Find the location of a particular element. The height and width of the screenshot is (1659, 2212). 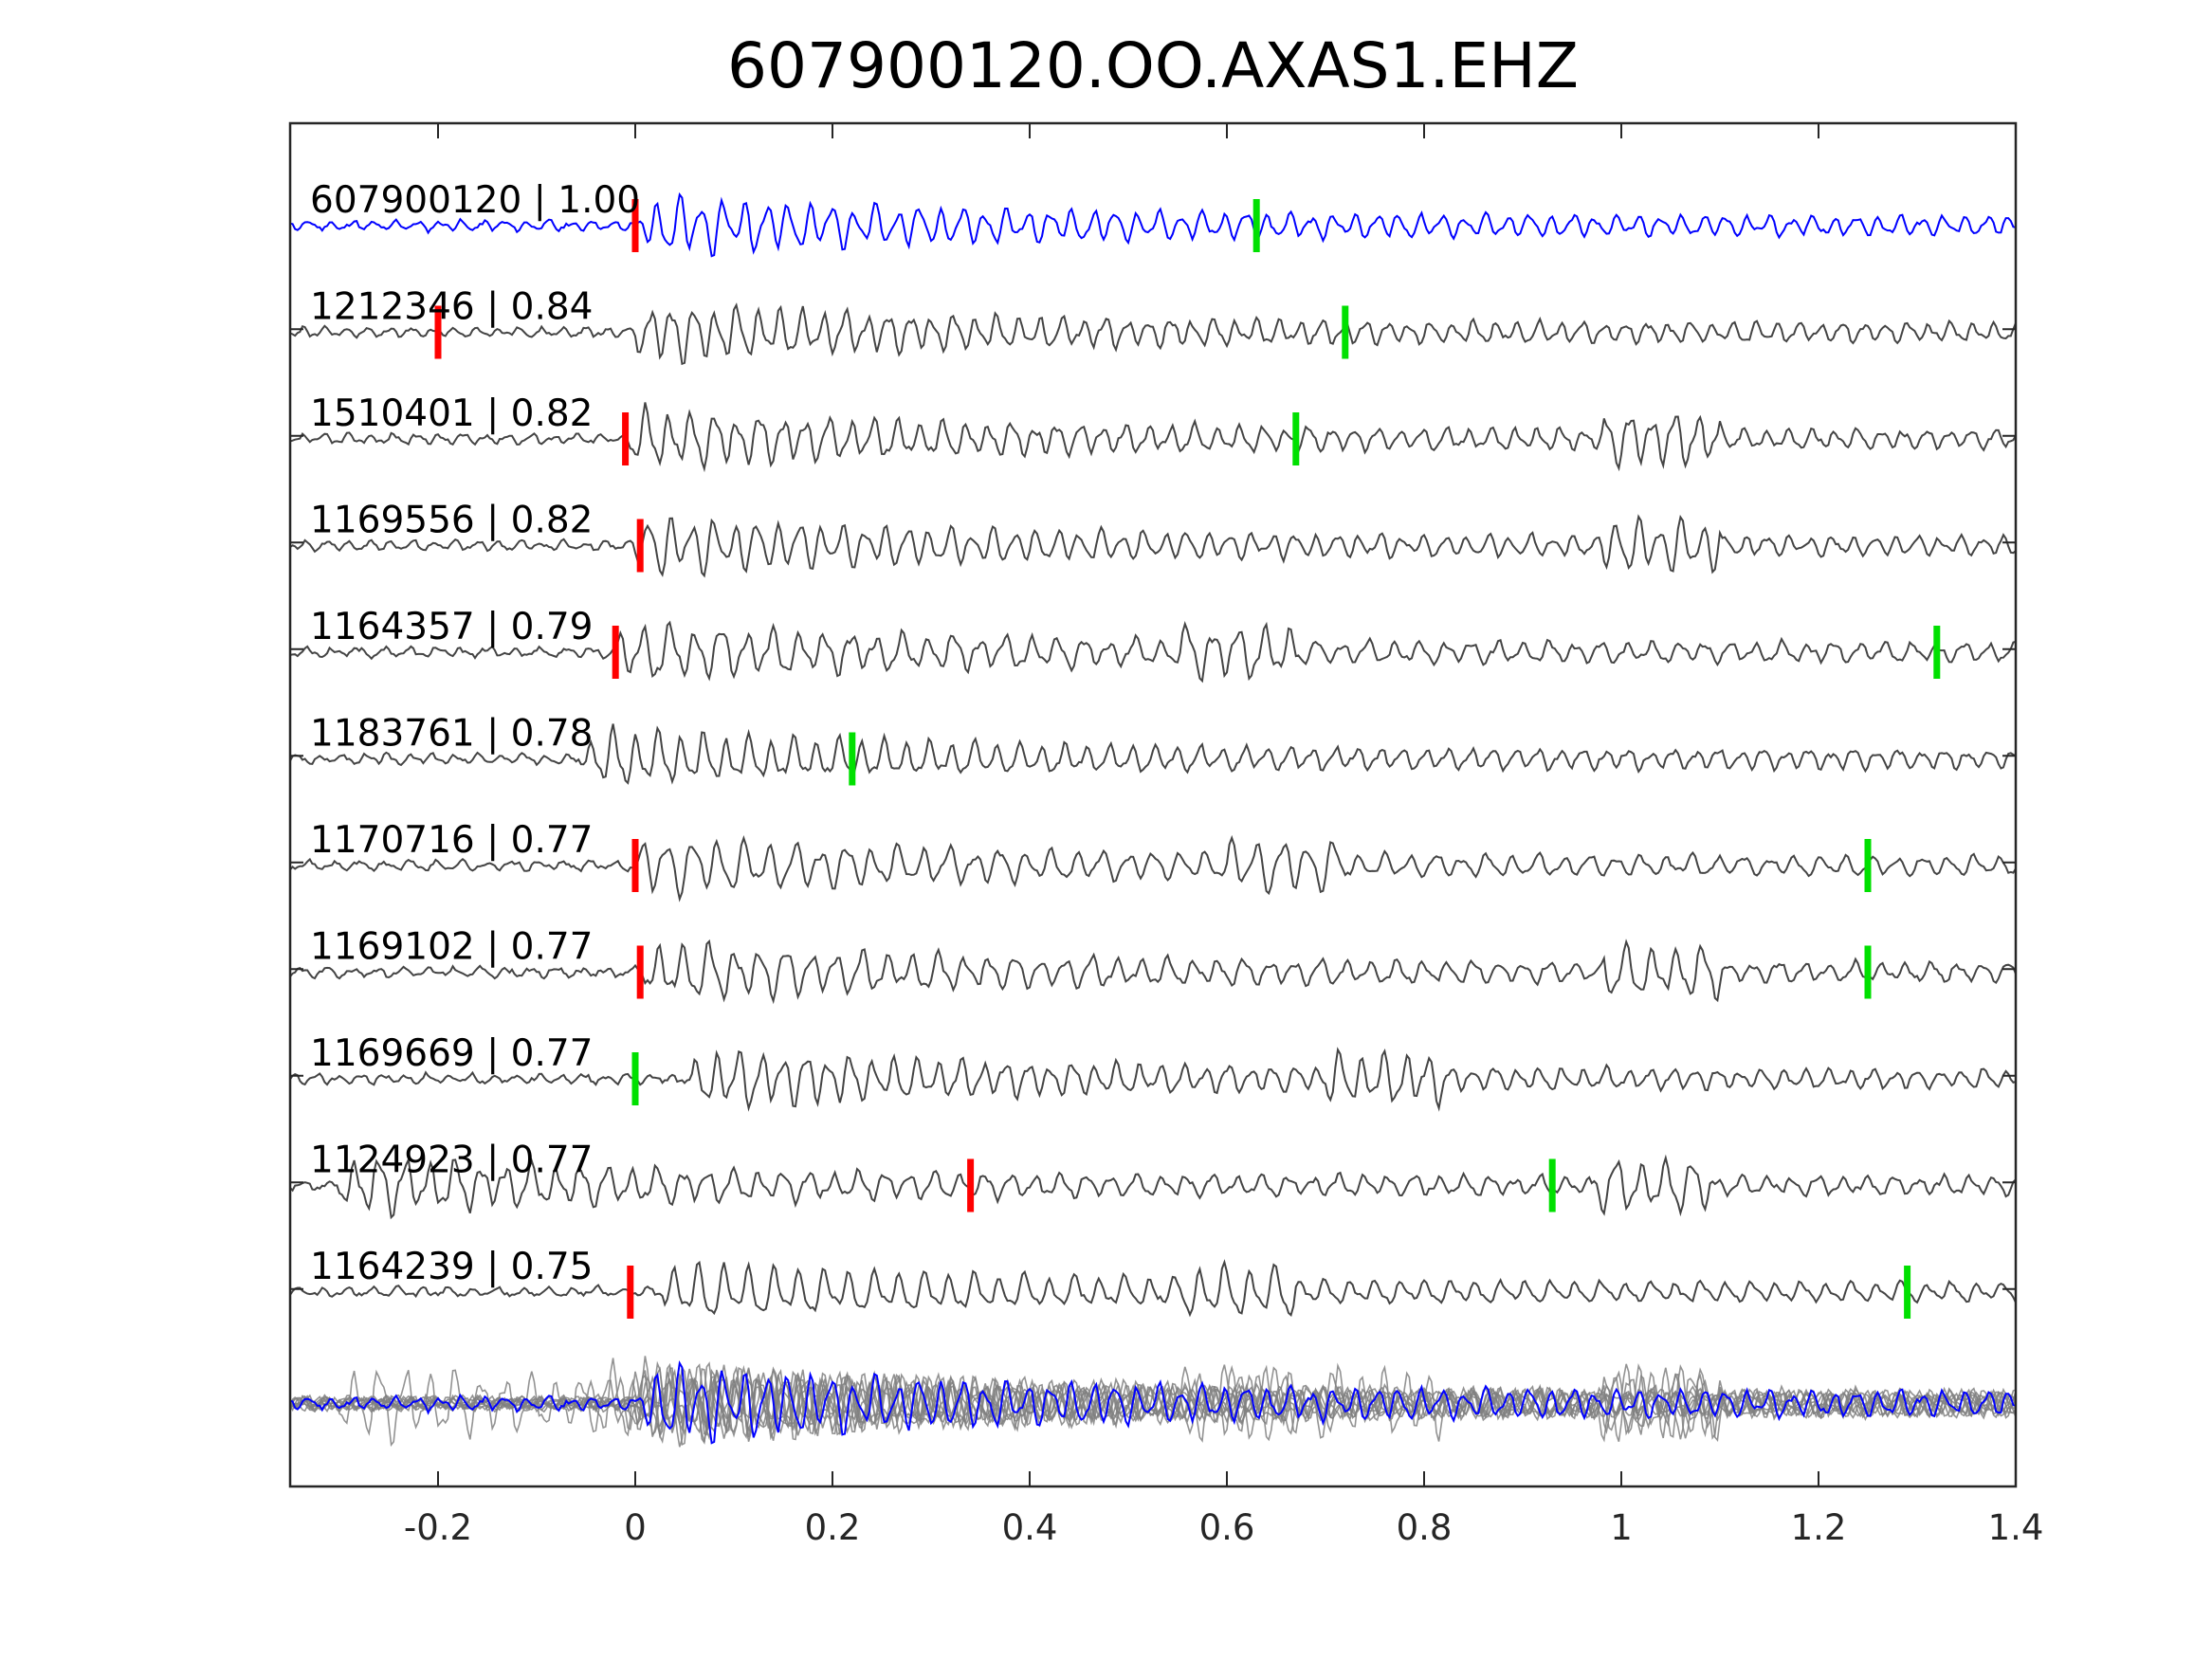

trace-label-1183761: 1183761 | 0.78 is located at coordinates (451, 734).